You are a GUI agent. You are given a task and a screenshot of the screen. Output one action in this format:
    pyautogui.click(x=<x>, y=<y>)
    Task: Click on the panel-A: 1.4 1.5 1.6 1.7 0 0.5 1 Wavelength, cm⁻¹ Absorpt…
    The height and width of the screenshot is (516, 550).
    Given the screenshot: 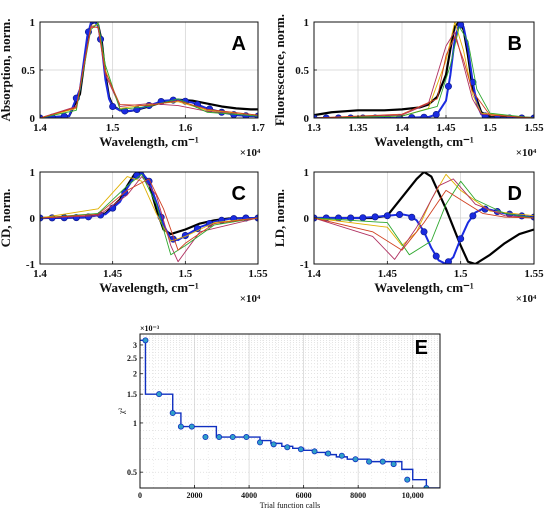 What is the action you would take?
    pyautogui.click(x=132, y=88)
    